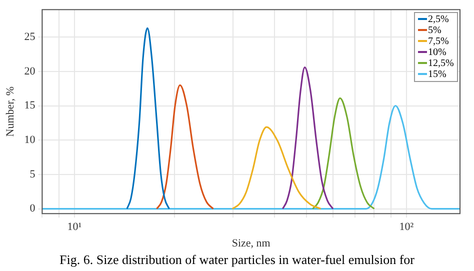 The image size is (474, 271). Describe the element at coordinates (438, 19) in the screenshot. I see `legend-label: 2,5%` at that location.